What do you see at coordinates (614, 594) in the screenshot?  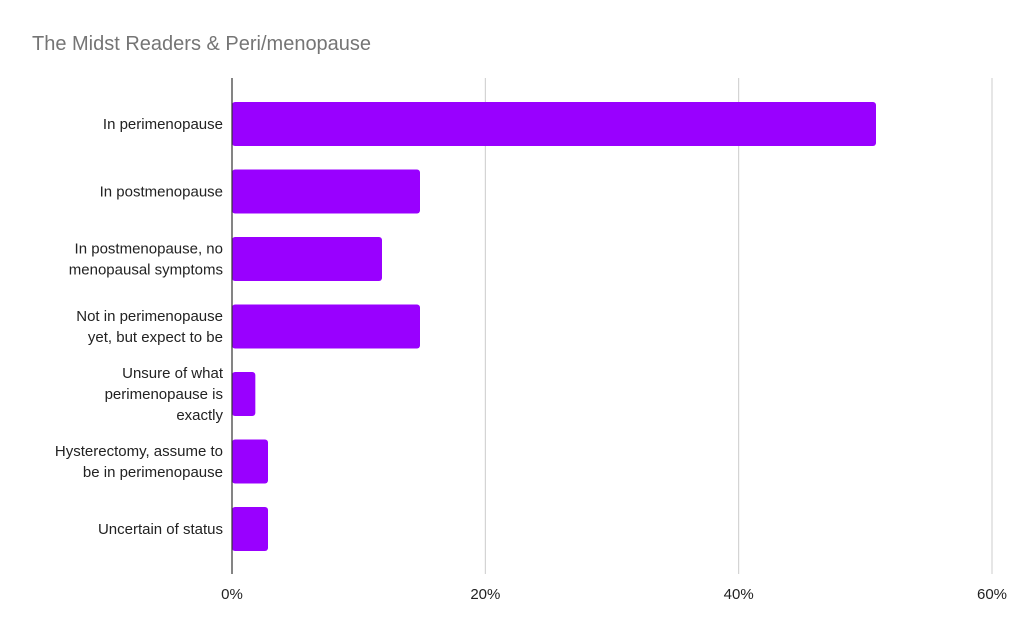 I see `x-tick-labels: 0% 20% 40% 60%` at bounding box center [614, 594].